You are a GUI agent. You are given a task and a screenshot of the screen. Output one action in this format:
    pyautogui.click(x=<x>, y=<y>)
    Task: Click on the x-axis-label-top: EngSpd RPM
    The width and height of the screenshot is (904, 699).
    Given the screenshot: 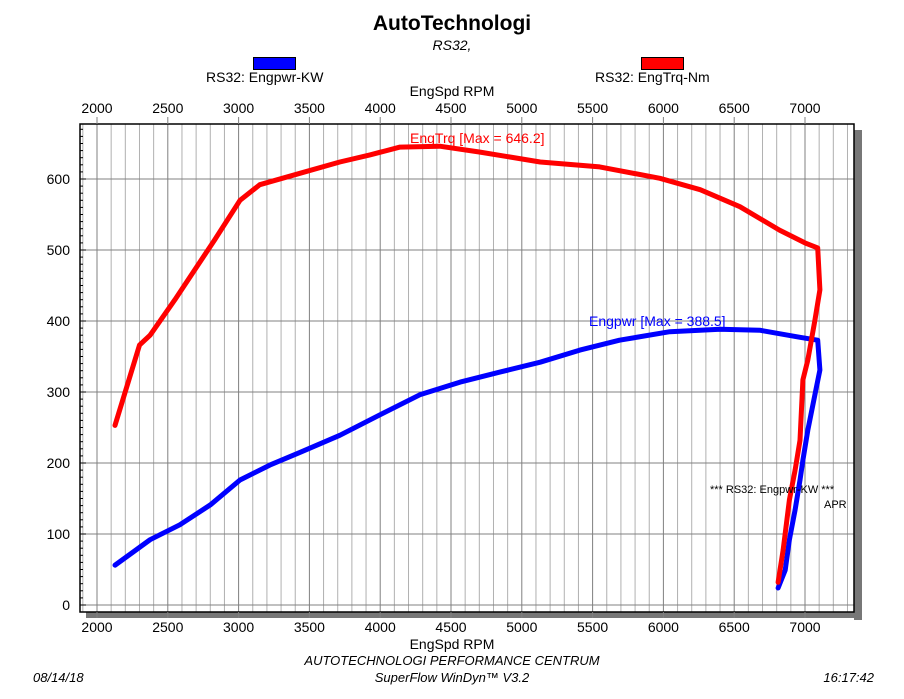 What is the action you would take?
    pyautogui.click(x=452, y=91)
    